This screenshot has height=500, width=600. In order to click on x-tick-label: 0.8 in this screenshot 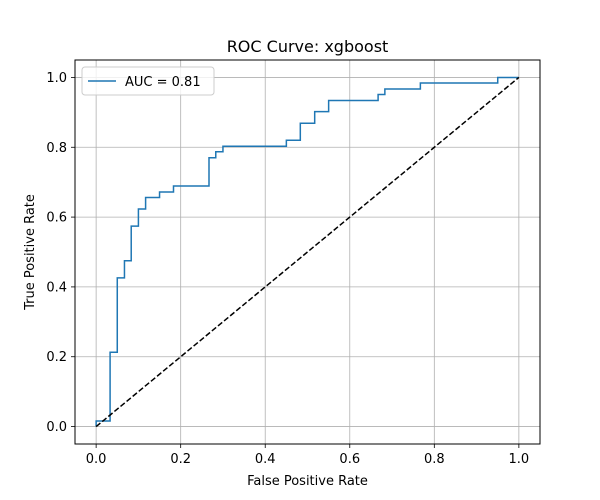, I will do `click(434, 459)`.